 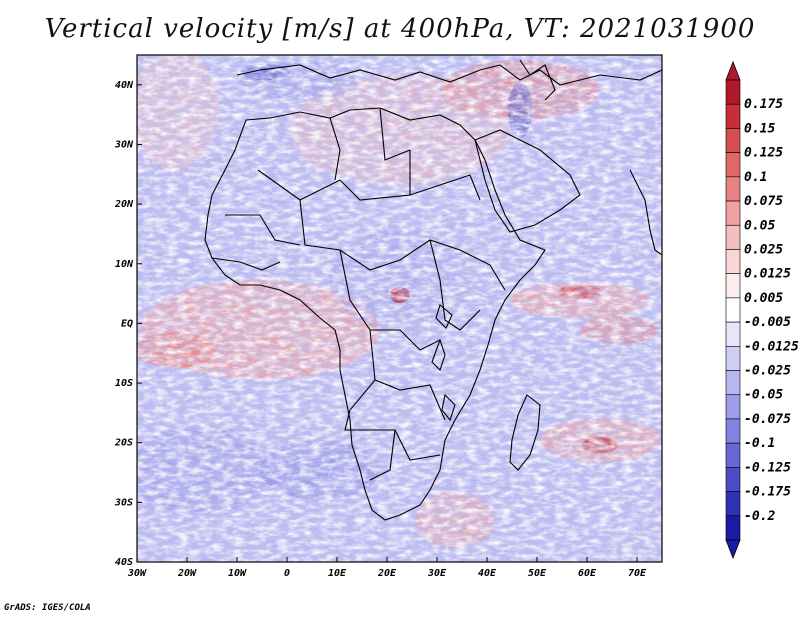 What do you see at coordinates (733, 549) in the screenshot?
I see `colorbar-bottom-arrow` at bounding box center [733, 549].